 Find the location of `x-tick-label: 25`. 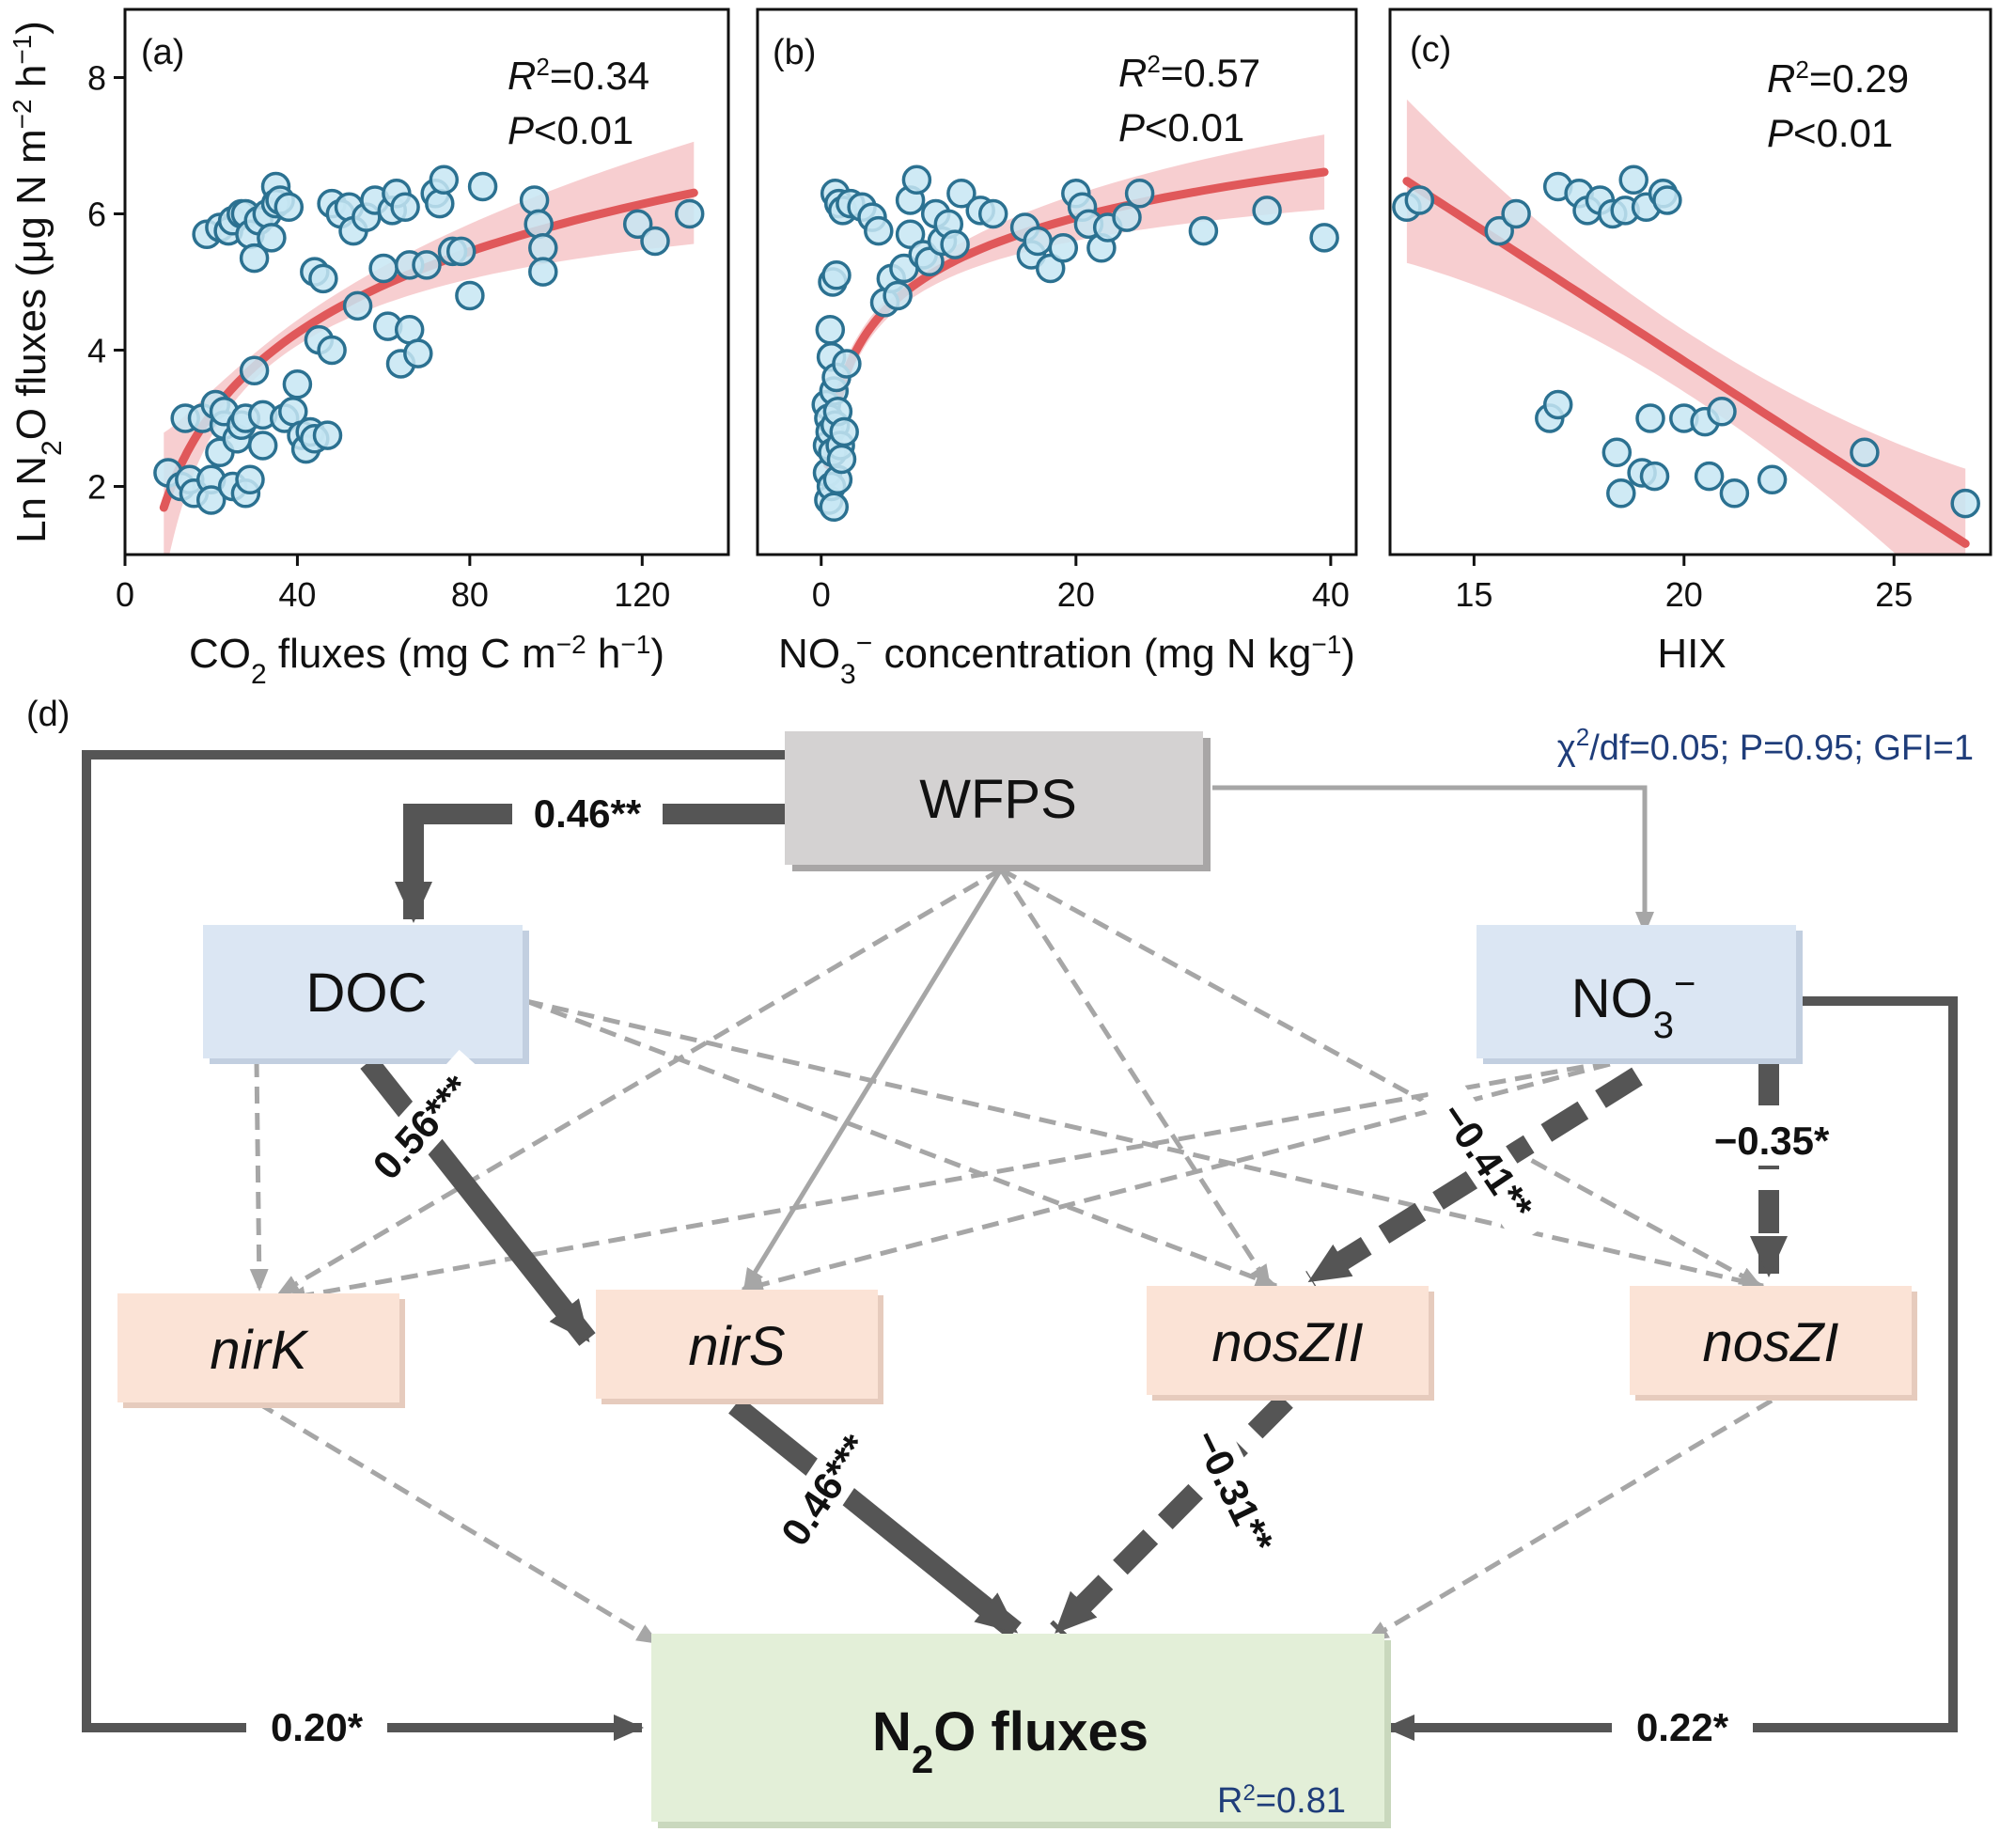

x-tick-label: 25 is located at coordinates (1894, 594).